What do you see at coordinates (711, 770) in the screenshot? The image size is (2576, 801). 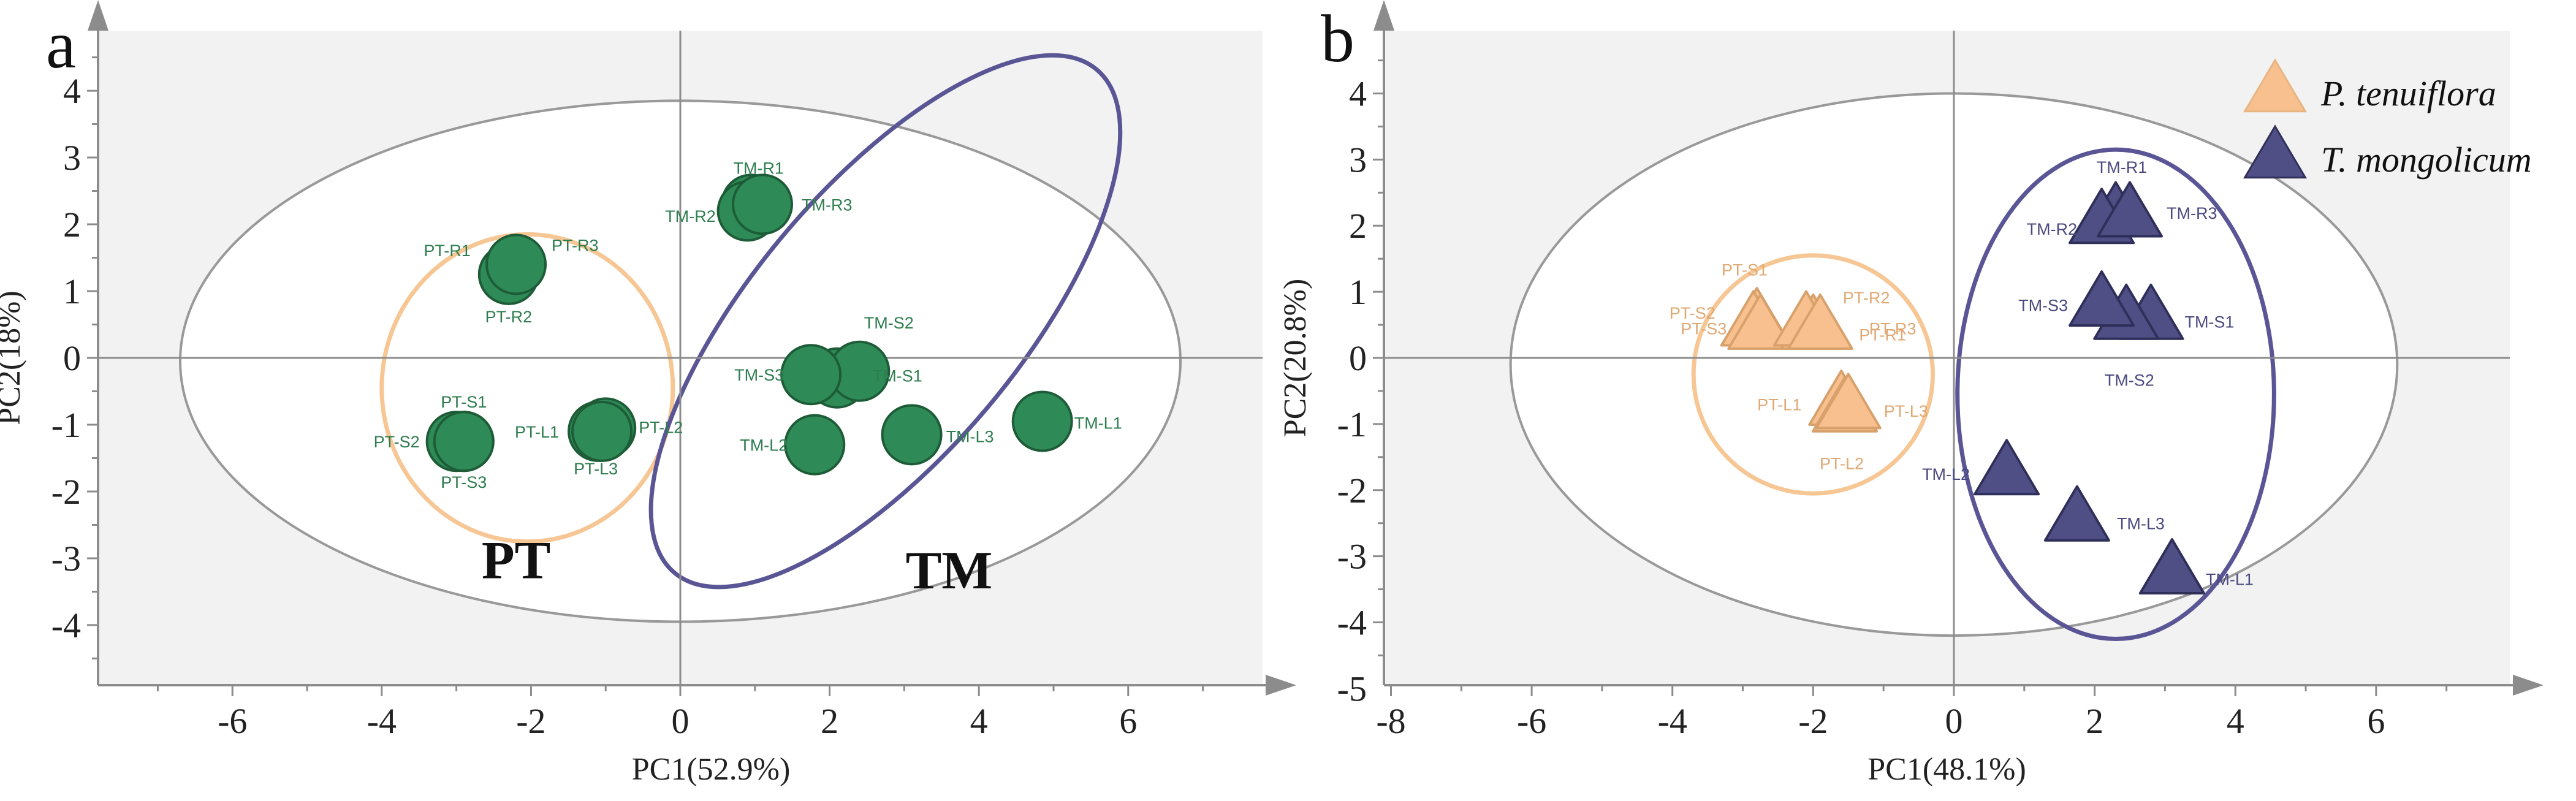 I see `panel-a-x-axis-title: PC1(52.9%)` at bounding box center [711, 770].